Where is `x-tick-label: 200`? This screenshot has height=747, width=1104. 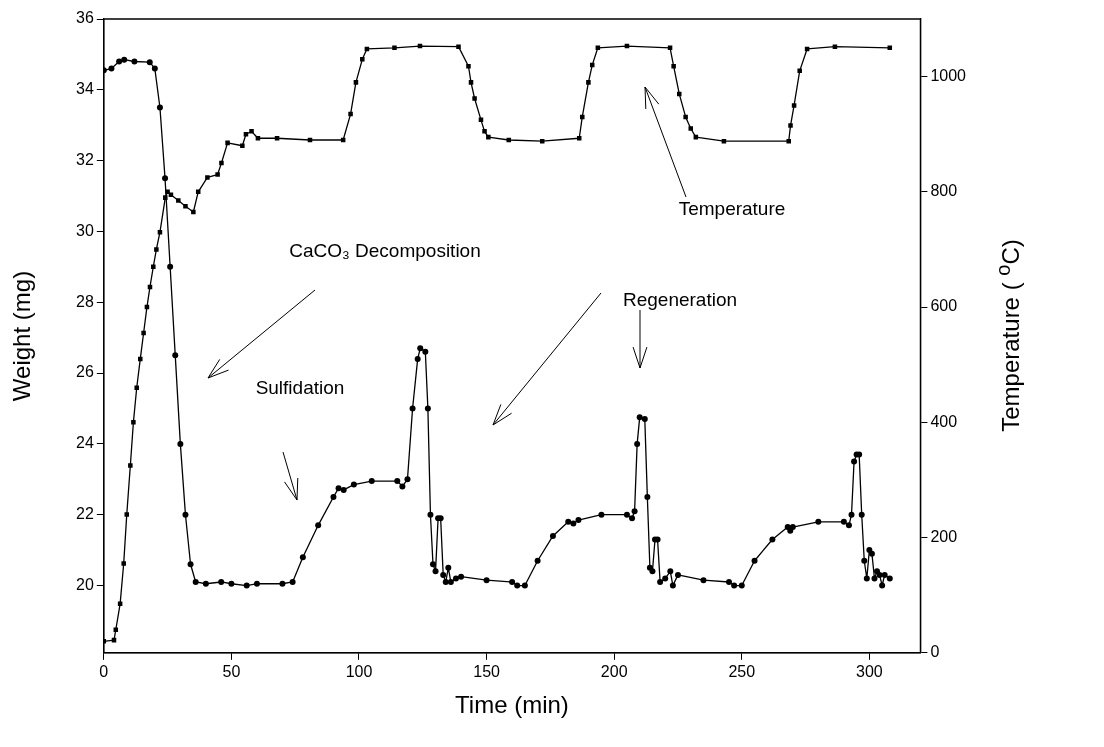
x-tick-label: 200 is located at coordinates (614, 671).